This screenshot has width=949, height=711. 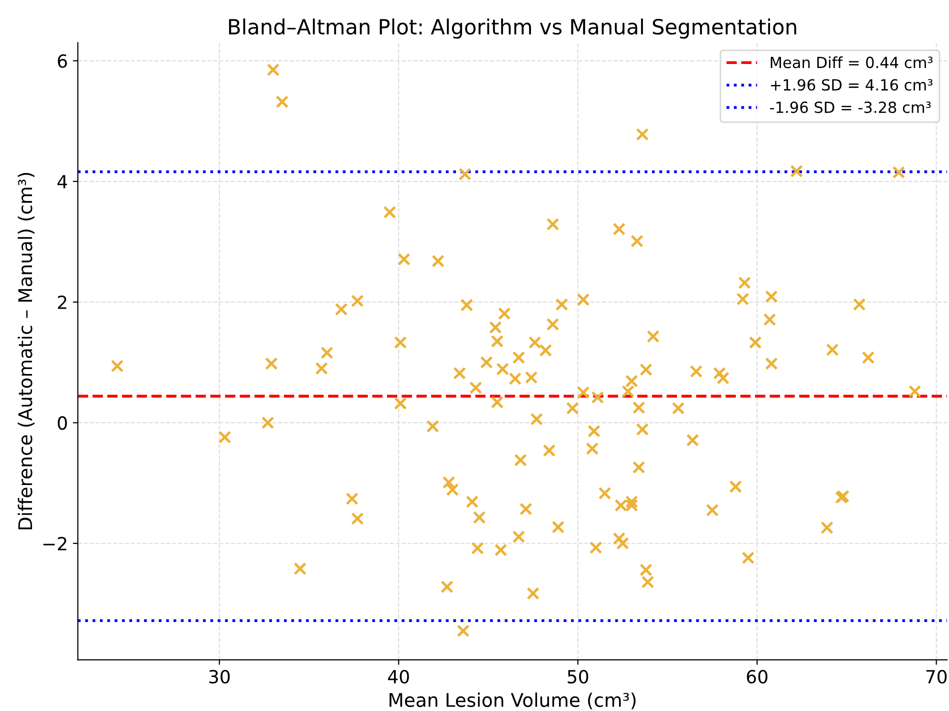 I want to click on x-tick-label: 70, so click(x=936, y=677).